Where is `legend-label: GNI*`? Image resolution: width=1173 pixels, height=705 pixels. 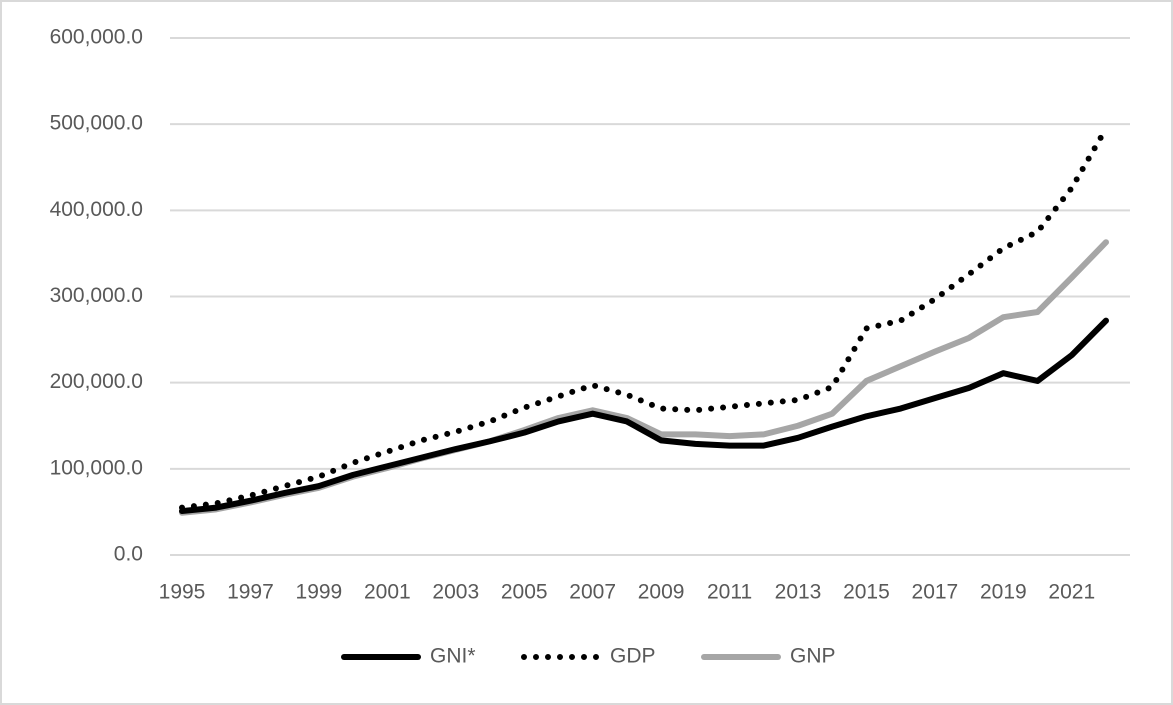 legend-label: GNI* is located at coordinates (453, 656).